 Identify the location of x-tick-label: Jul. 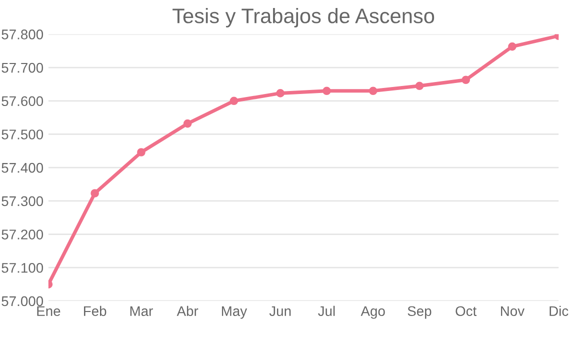
(326, 311).